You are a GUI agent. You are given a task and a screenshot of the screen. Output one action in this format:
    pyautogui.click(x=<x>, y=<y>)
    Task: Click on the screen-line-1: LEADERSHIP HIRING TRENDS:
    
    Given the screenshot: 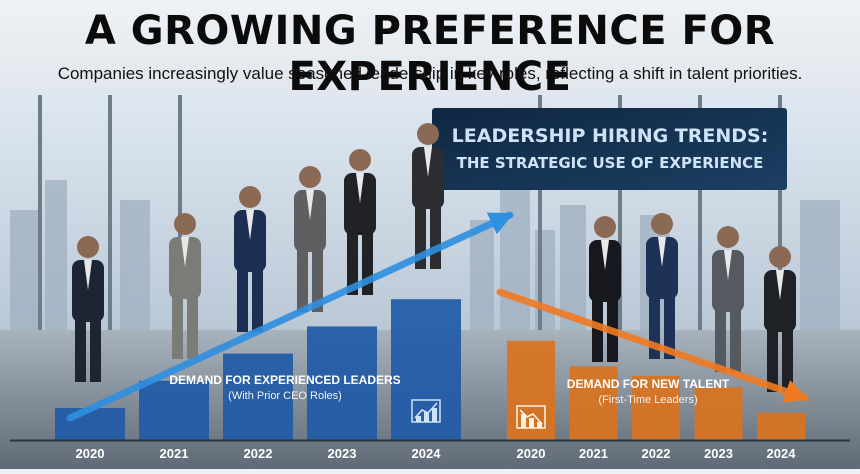 What is the action you would take?
    pyautogui.click(x=610, y=136)
    